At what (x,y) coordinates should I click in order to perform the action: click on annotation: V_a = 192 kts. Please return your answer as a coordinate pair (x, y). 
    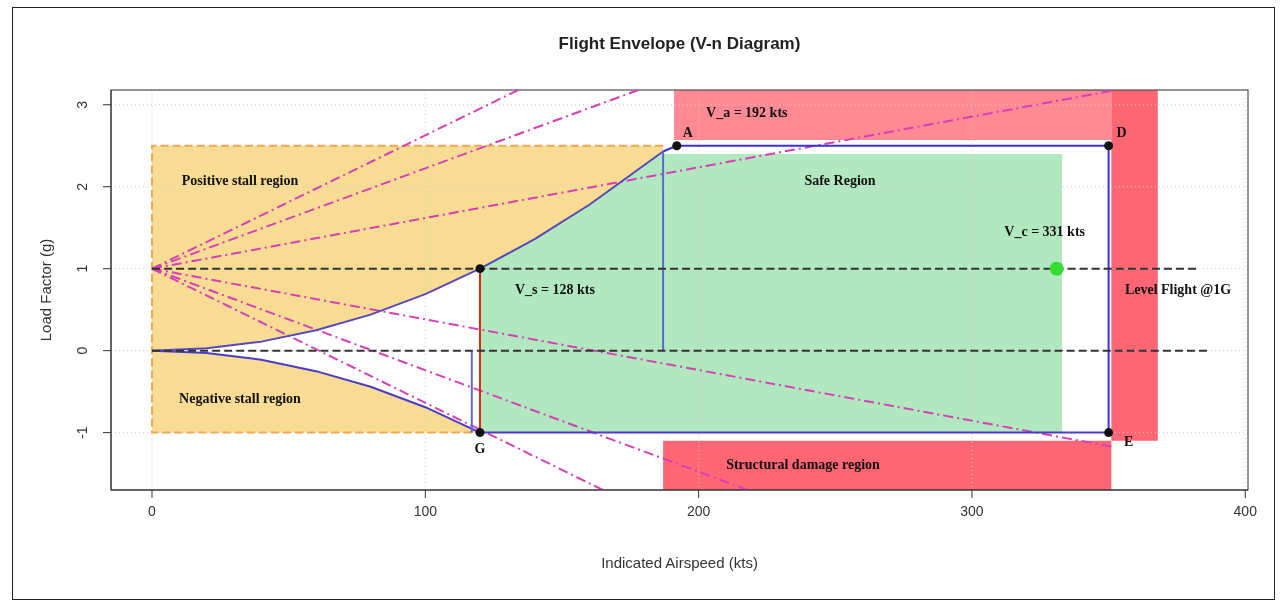
    Looking at the image, I should click on (747, 113).